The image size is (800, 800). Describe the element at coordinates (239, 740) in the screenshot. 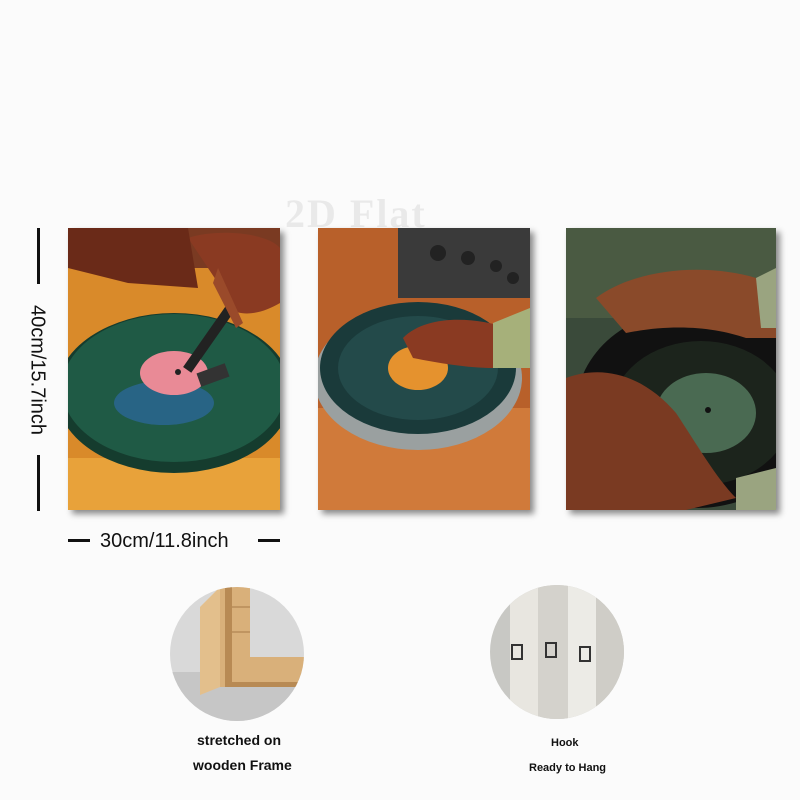

I see `wooden-frame-caption-line1: stretched on` at that location.